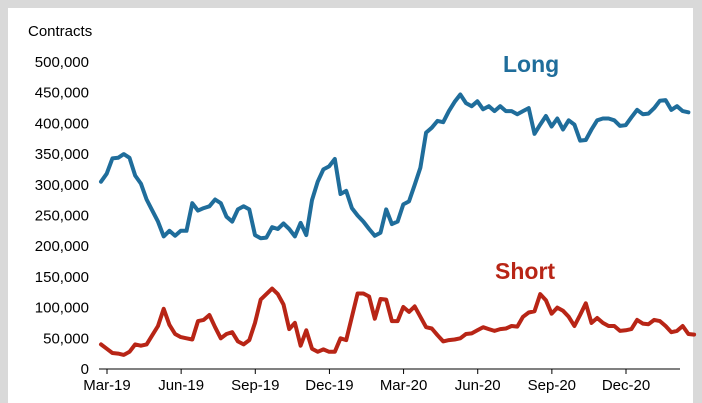 This screenshot has height=403, width=702. What do you see at coordinates (62, 185) in the screenshot?
I see `y-tick-label: 300,000` at bounding box center [62, 185].